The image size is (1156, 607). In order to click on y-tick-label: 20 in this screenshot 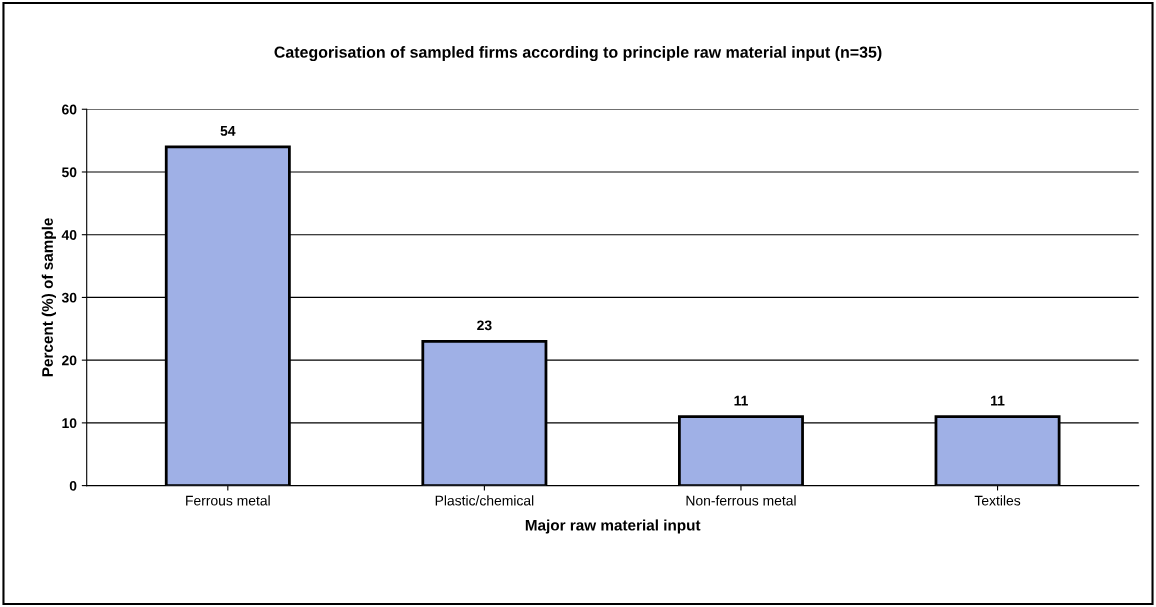, I will do `click(69, 360)`.